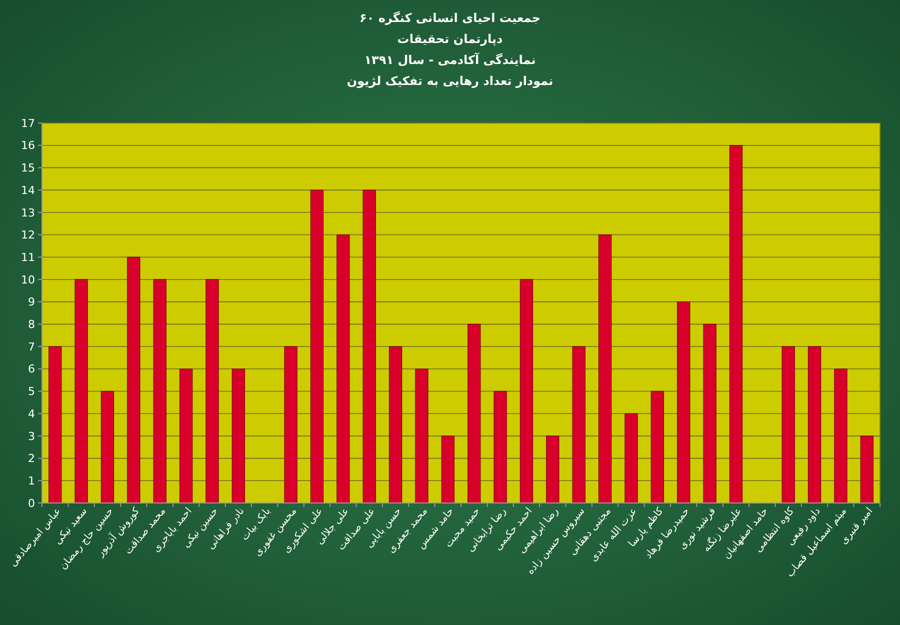 This screenshot has height=625, width=900. I want to click on y-tick-label: 13, so click(28, 213).